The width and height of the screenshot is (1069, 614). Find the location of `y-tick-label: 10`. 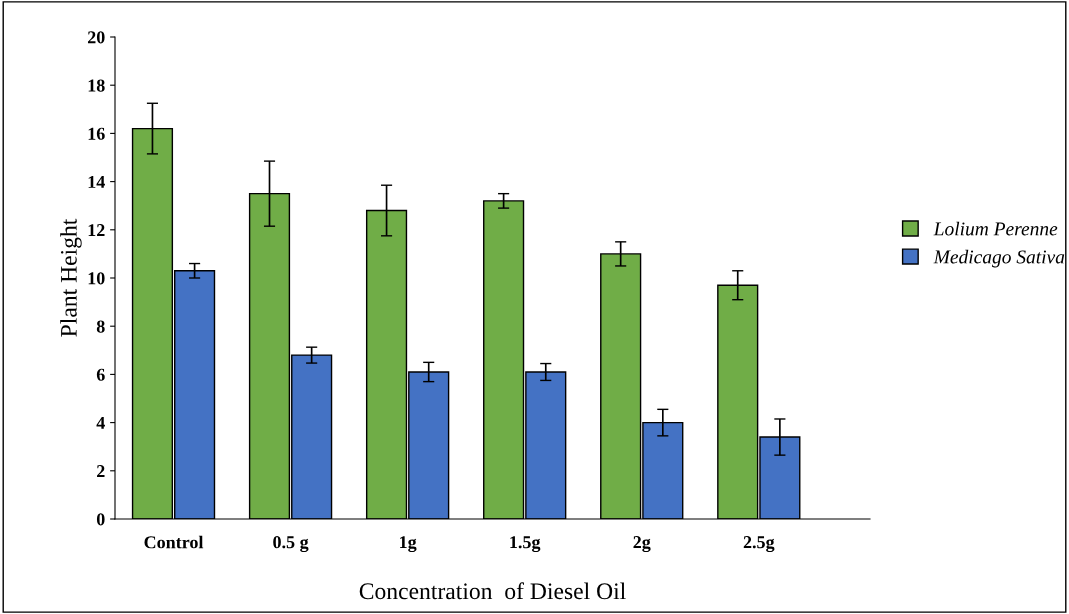

y-tick-label: 10 is located at coordinates (96, 278).